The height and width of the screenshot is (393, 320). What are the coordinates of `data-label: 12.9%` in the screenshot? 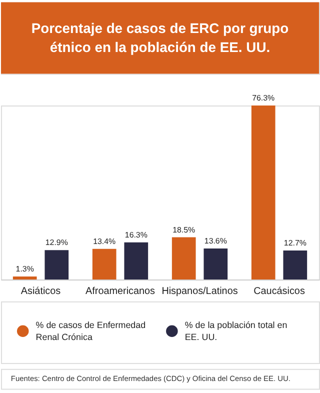 It's located at (56, 243).